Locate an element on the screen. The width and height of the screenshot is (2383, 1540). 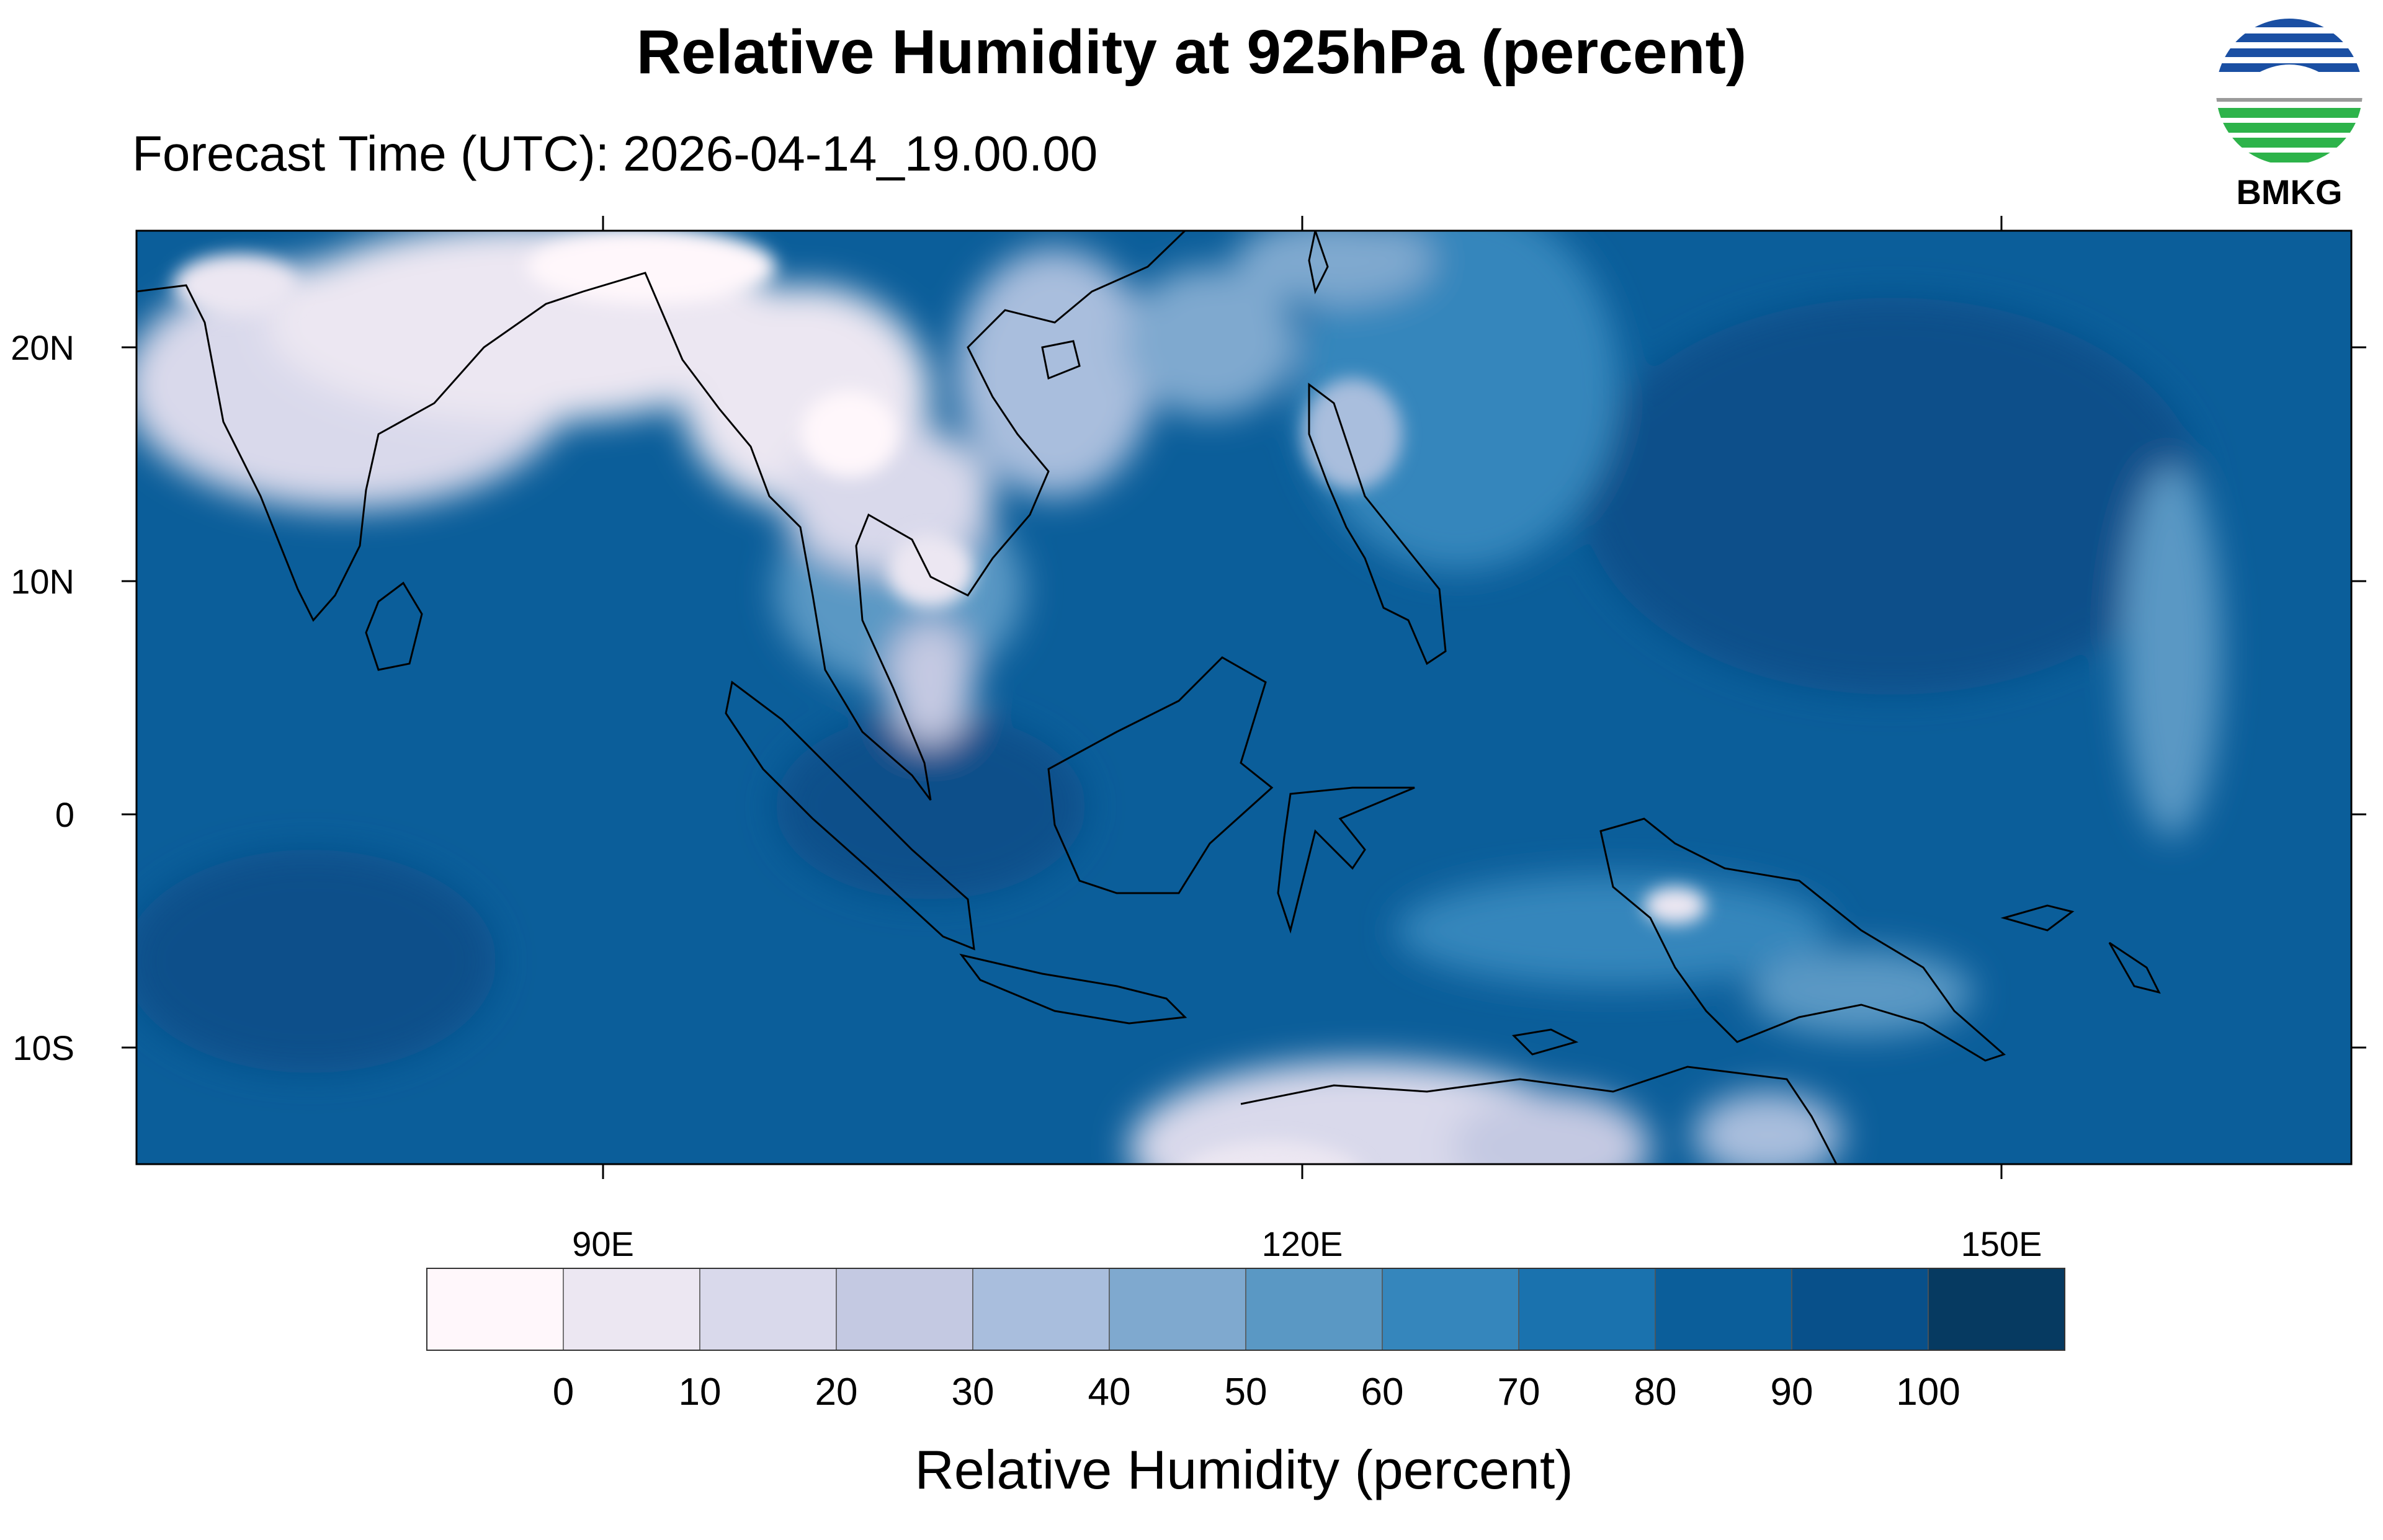
colorbar-tick-label: 50 is located at coordinates (1246, 1392).